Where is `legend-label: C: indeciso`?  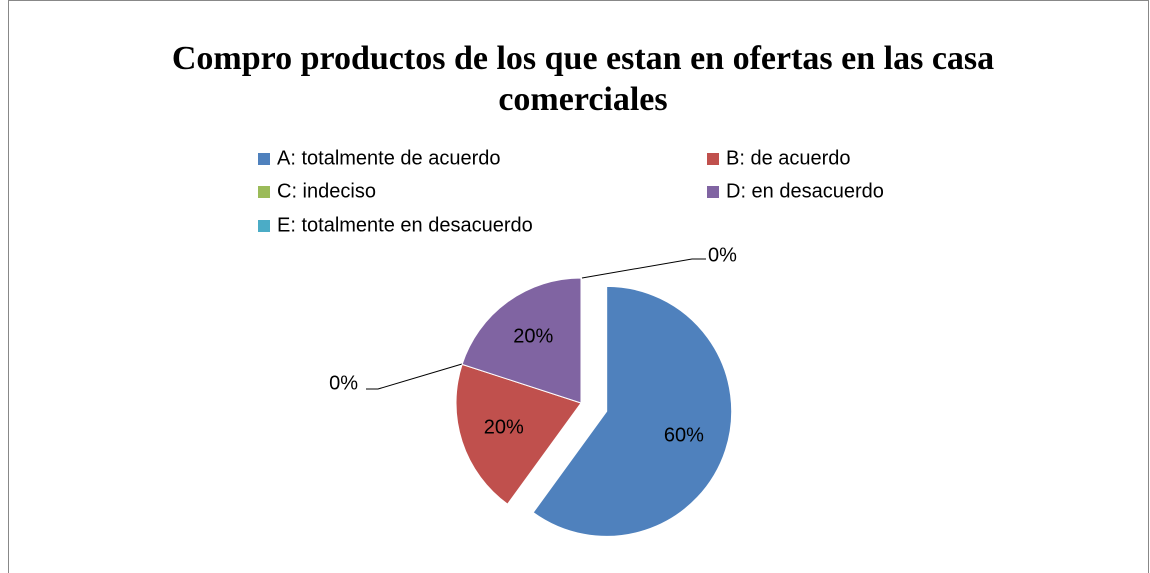 legend-label: C: indeciso is located at coordinates (326, 191).